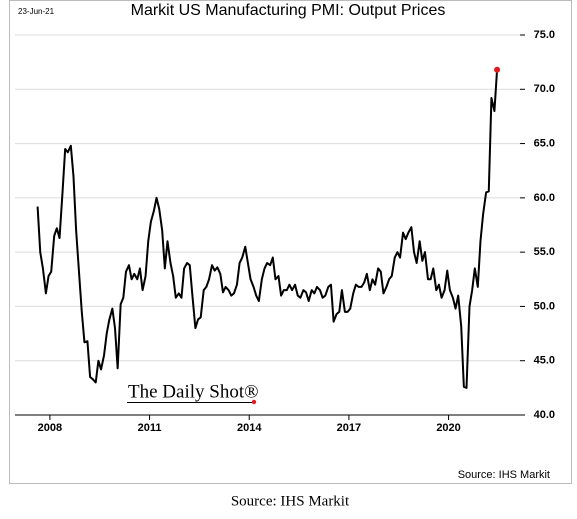 This screenshot has width=577, height=519. I want to click on watermark-dot, so click(254, 402).